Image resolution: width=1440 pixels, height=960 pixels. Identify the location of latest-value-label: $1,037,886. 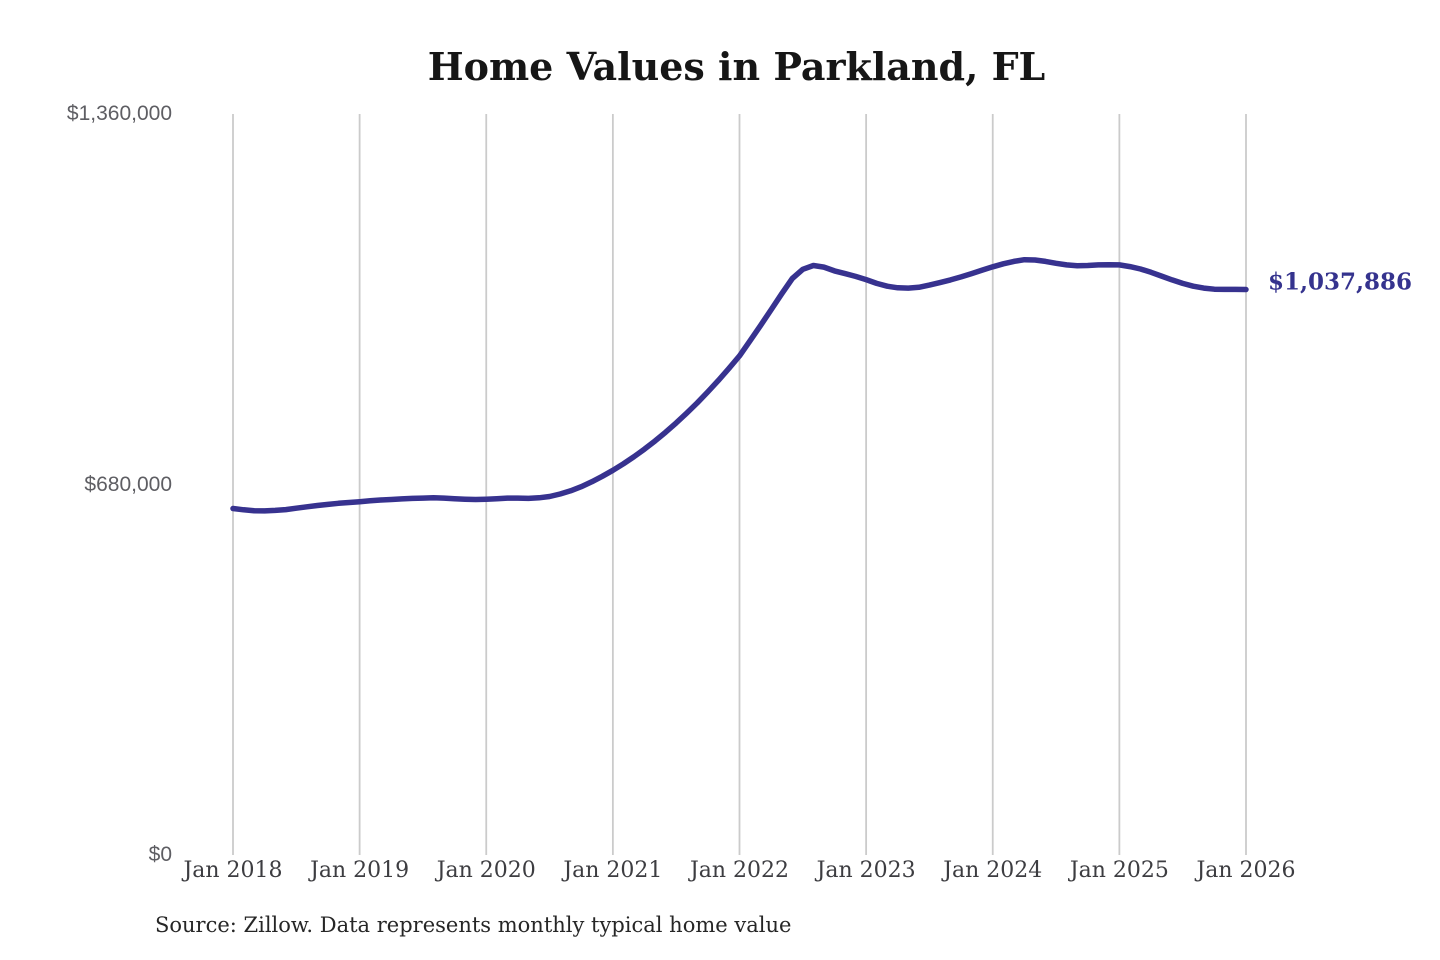
(1340, 281).